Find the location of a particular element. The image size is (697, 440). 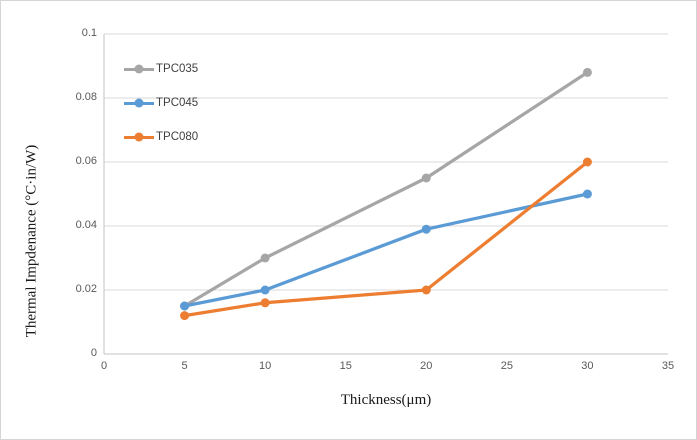

legend-label: TPC035 is located at coordinates (177, 69).